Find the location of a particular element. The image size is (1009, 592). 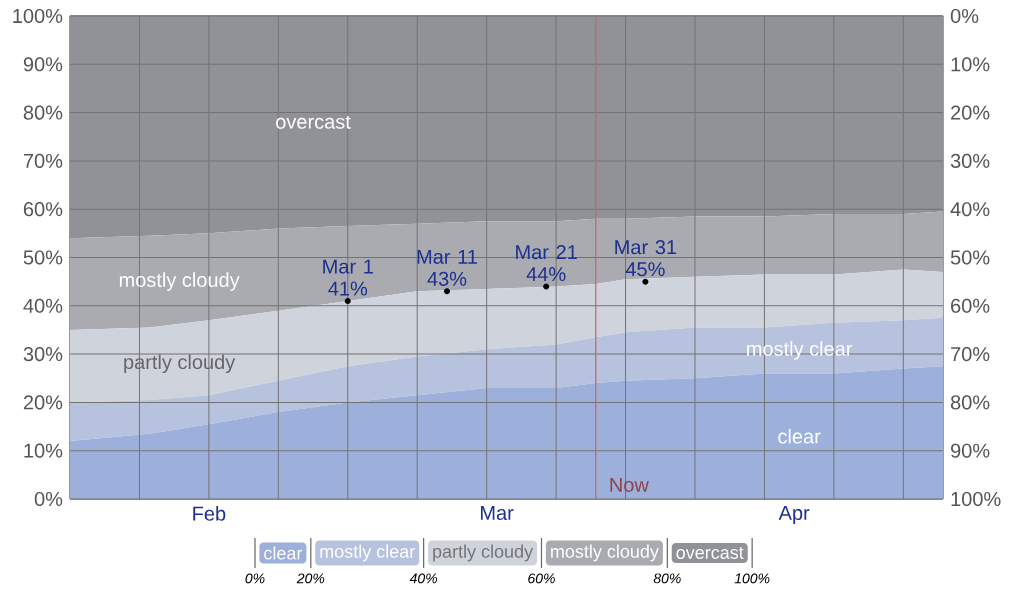

y2-tick-label: 90% is located at coordinates (970, 450).